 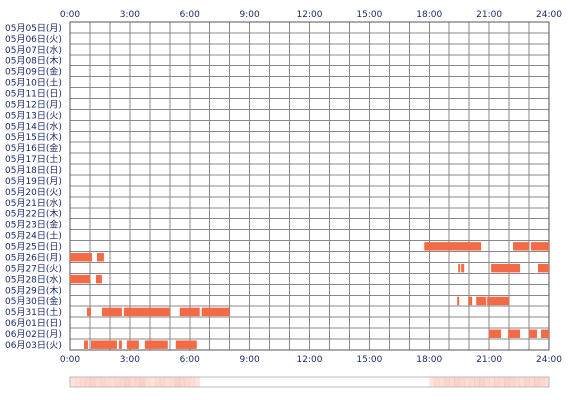 I want to click on day-label: 06月02日(月), so click(x=33, y=334).